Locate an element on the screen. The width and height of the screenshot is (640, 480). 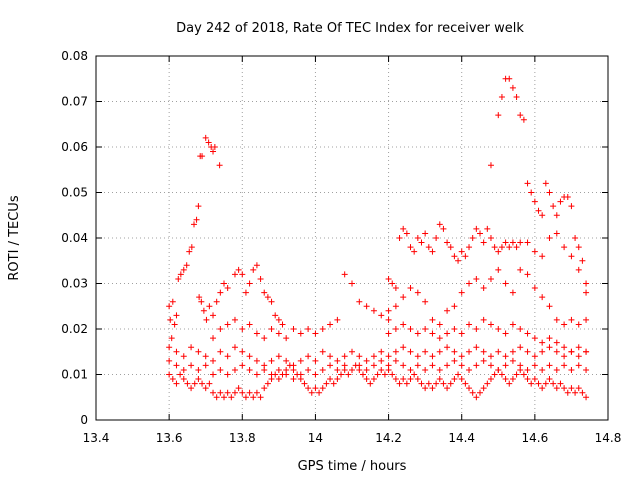
y-tick-label: 0.02 is located at coordinates (74, 329).